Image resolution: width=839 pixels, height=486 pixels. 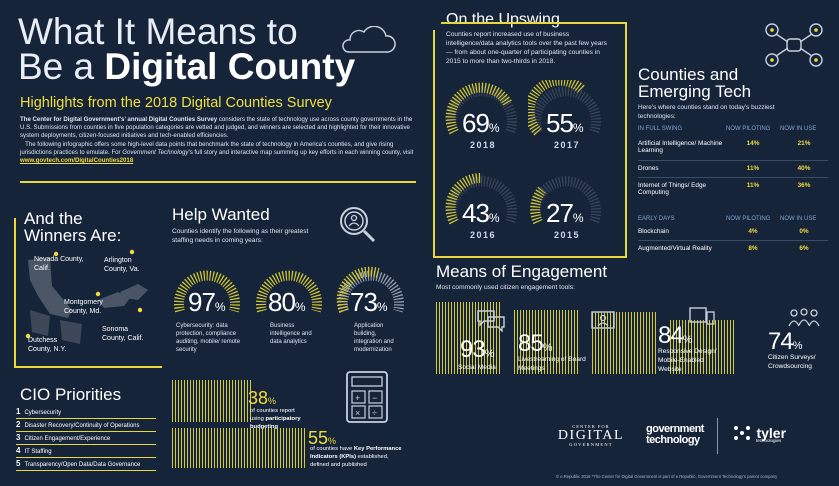 What do you see at coordinates (61, 66) in the screenshot?
I see `title-line-2a: Be a` at bounding box center [61, 66].